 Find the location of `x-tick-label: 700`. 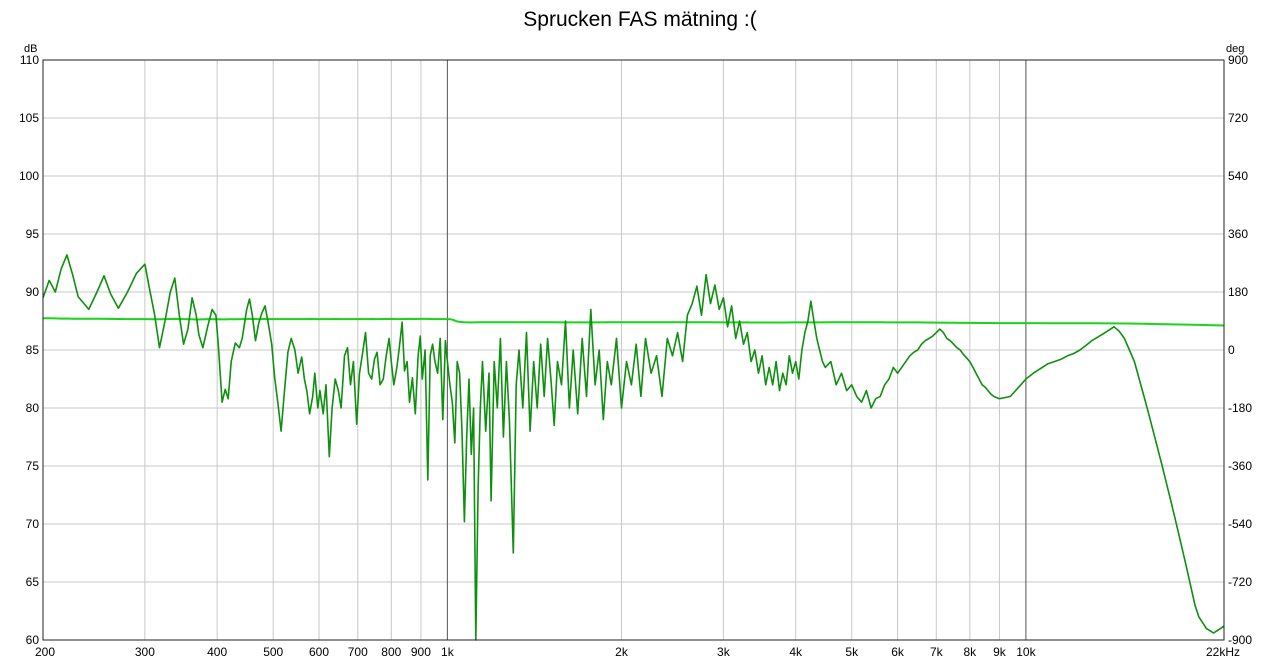

x-tick-label: 700 is located at coordinates (358, 652).